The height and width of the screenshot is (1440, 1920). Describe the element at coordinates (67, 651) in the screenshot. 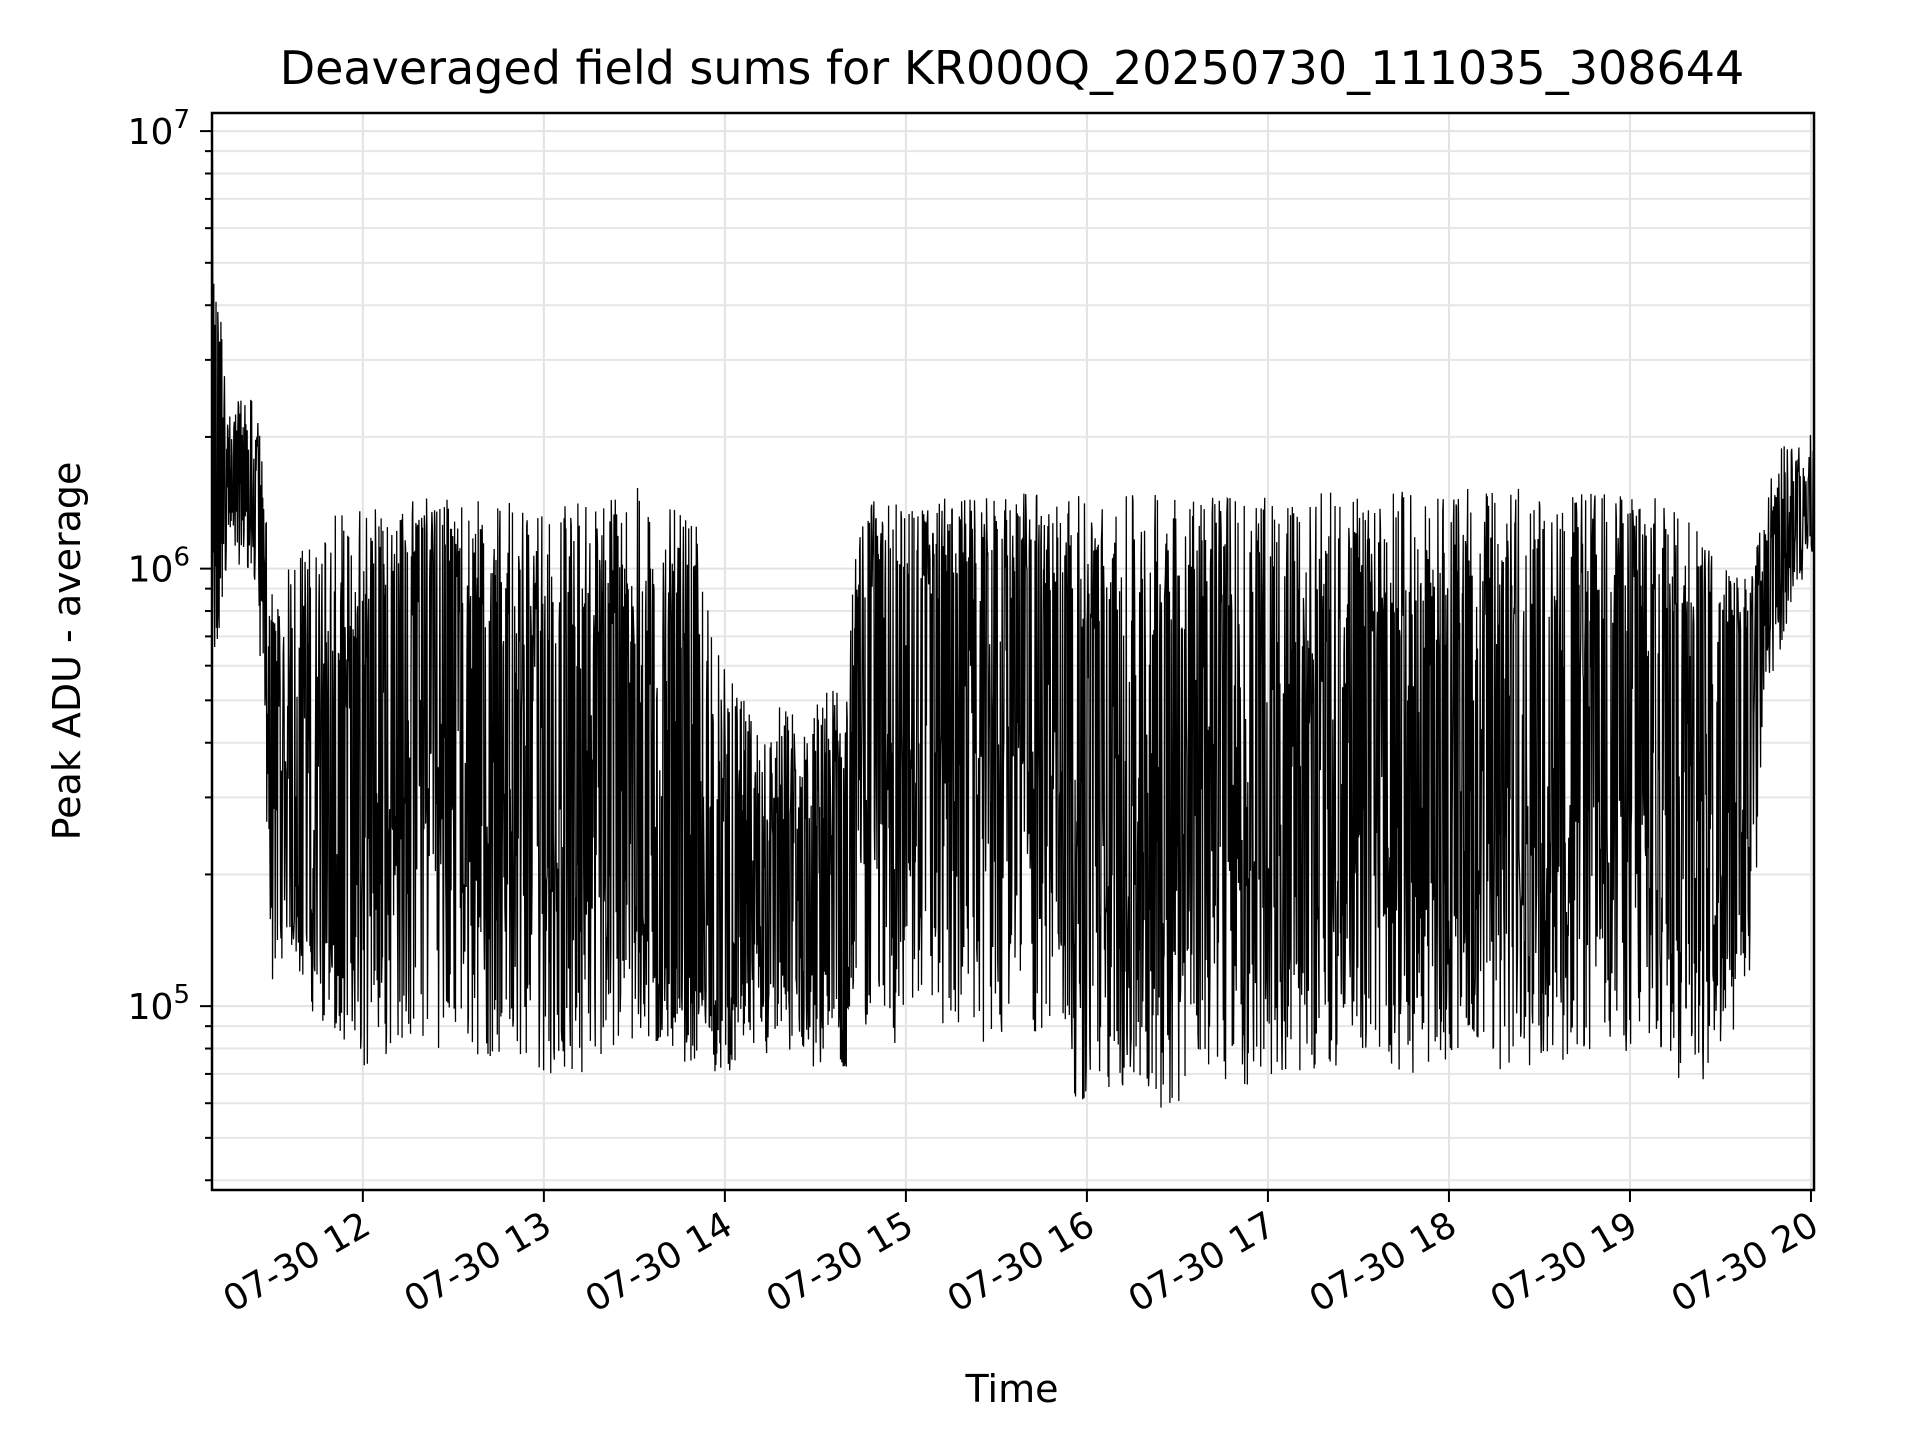

I see `y-axis-label: Peak ADU - average` at that location.